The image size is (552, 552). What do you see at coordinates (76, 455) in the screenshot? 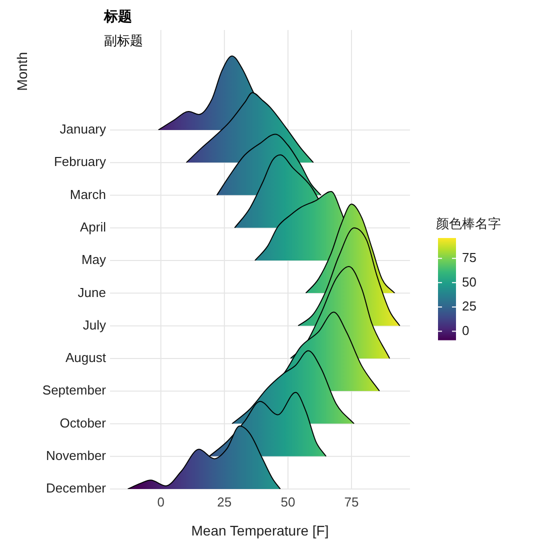
I see `text: November` at bounding box center [76, 455].